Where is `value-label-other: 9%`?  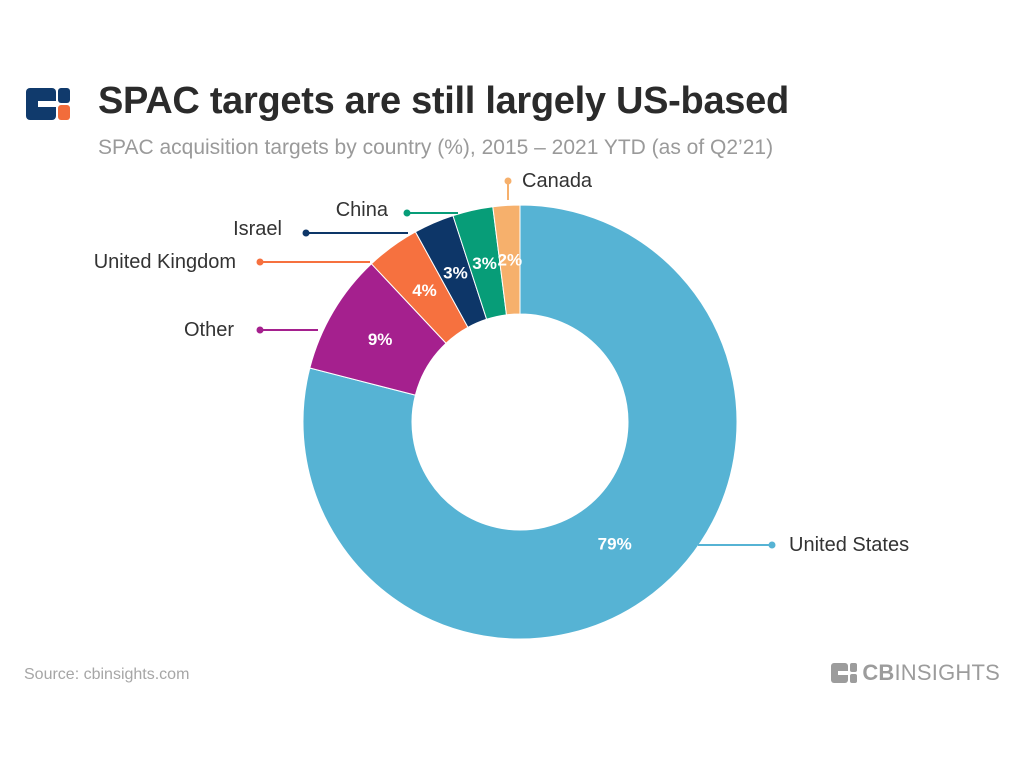 value-label-other: 9% is located at coordinates (380, 339).